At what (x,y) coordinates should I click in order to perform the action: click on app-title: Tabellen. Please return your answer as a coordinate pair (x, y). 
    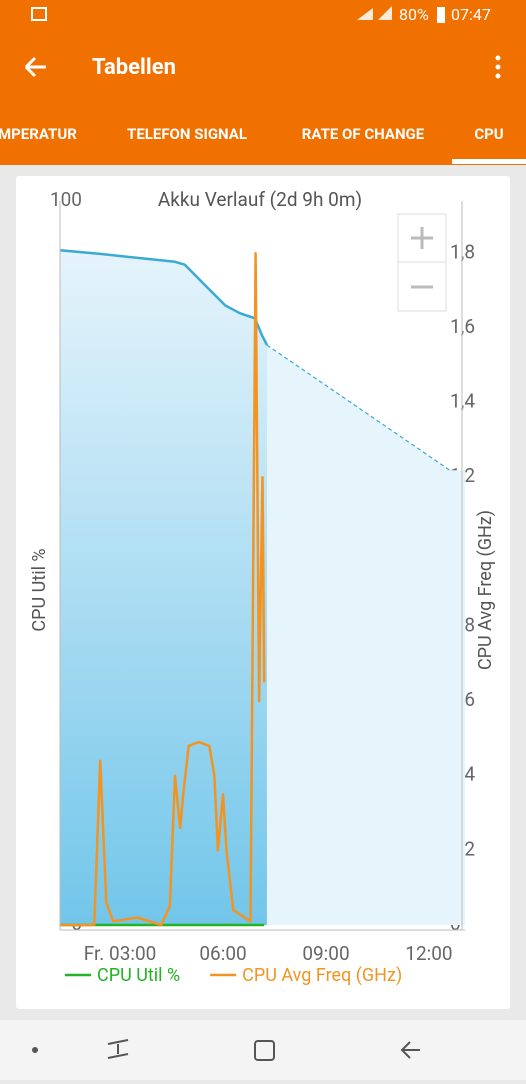
    Looking at the image, I should click on (134, 67).